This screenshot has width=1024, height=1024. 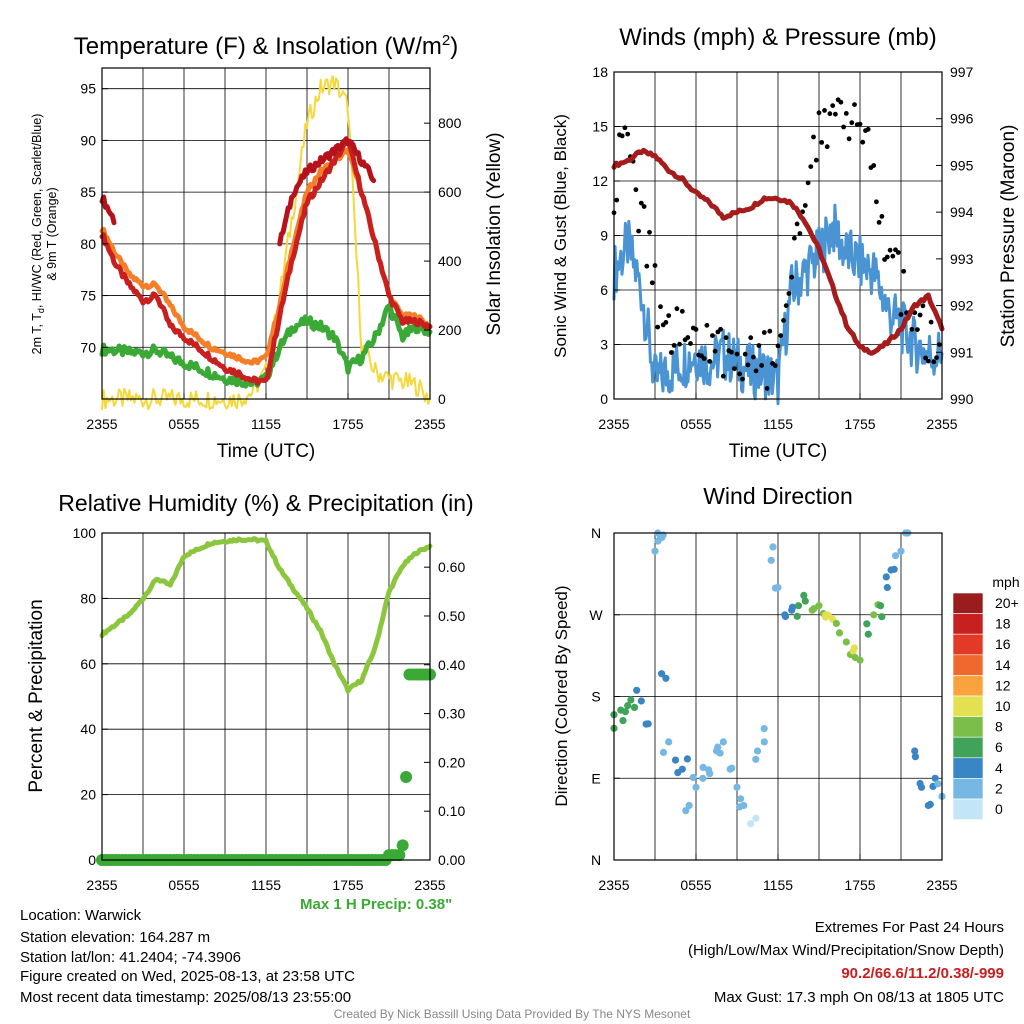 I want to click on wind-xtick-label: 0555, so click(x=695, y=424).